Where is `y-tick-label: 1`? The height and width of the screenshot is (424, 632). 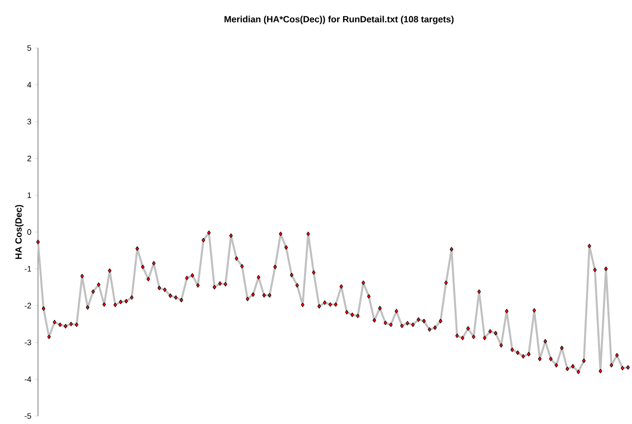 y-tick-label: 1 is located at coordinates (30, 195).